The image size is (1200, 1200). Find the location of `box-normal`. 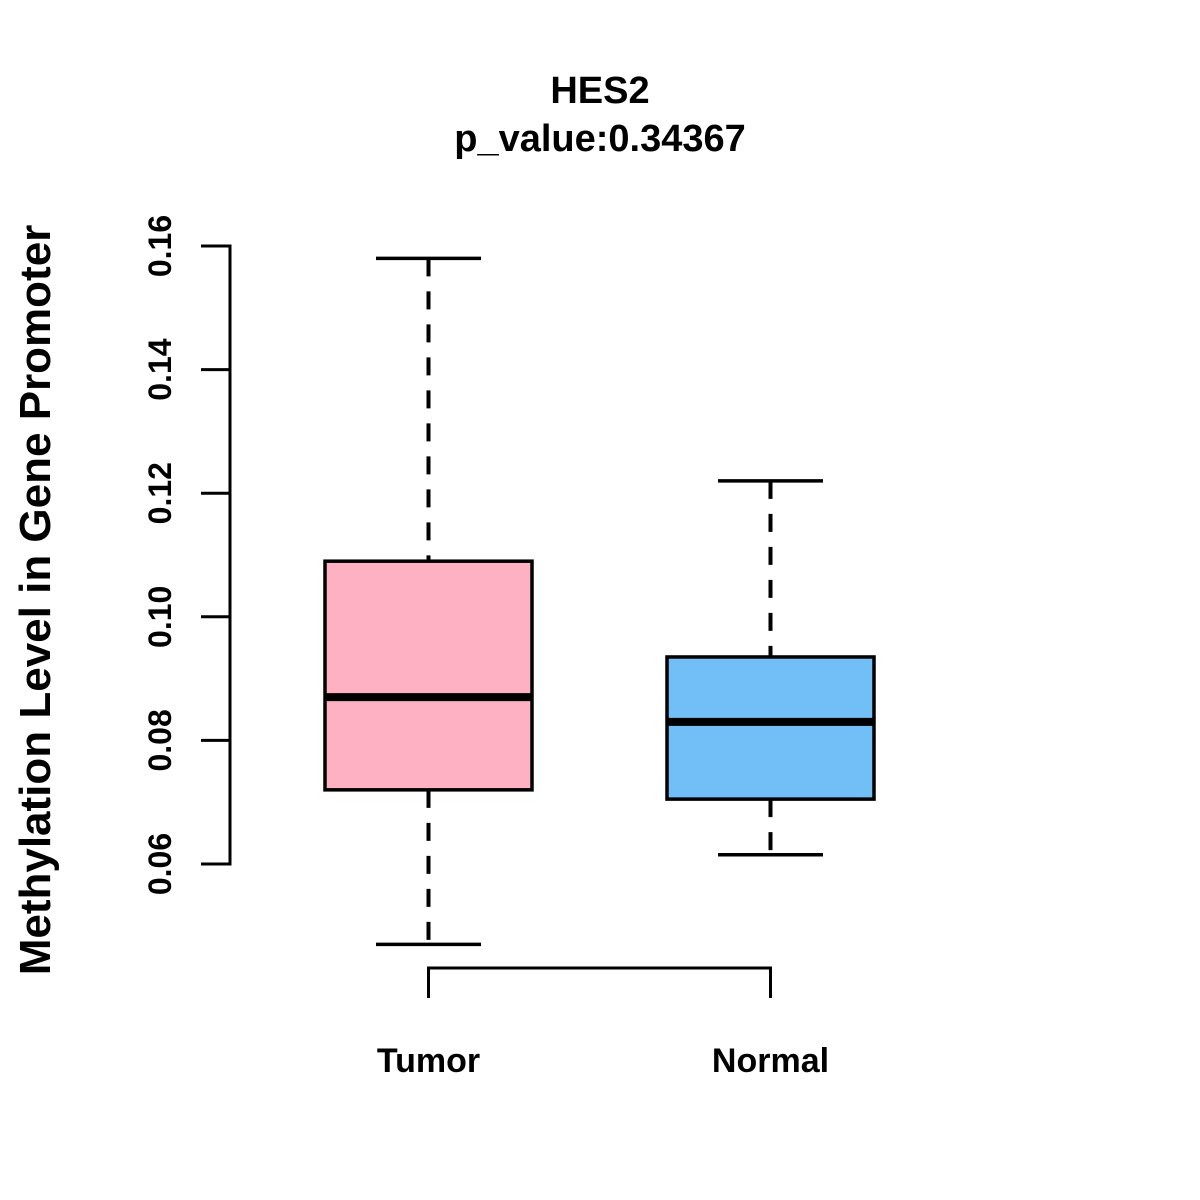

box-normal is located at coordinates (770, 728).